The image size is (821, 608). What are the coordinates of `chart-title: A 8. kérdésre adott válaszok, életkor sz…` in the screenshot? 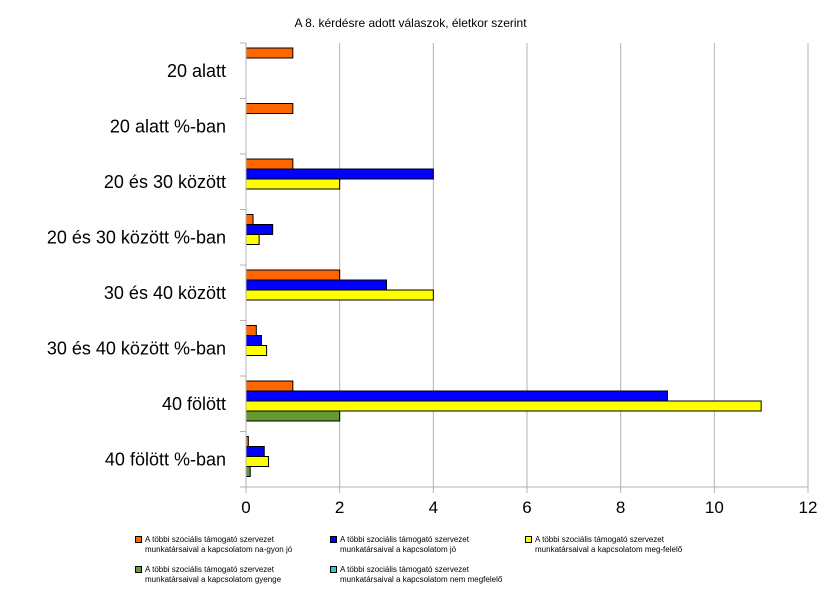 It's located at (410, 23).